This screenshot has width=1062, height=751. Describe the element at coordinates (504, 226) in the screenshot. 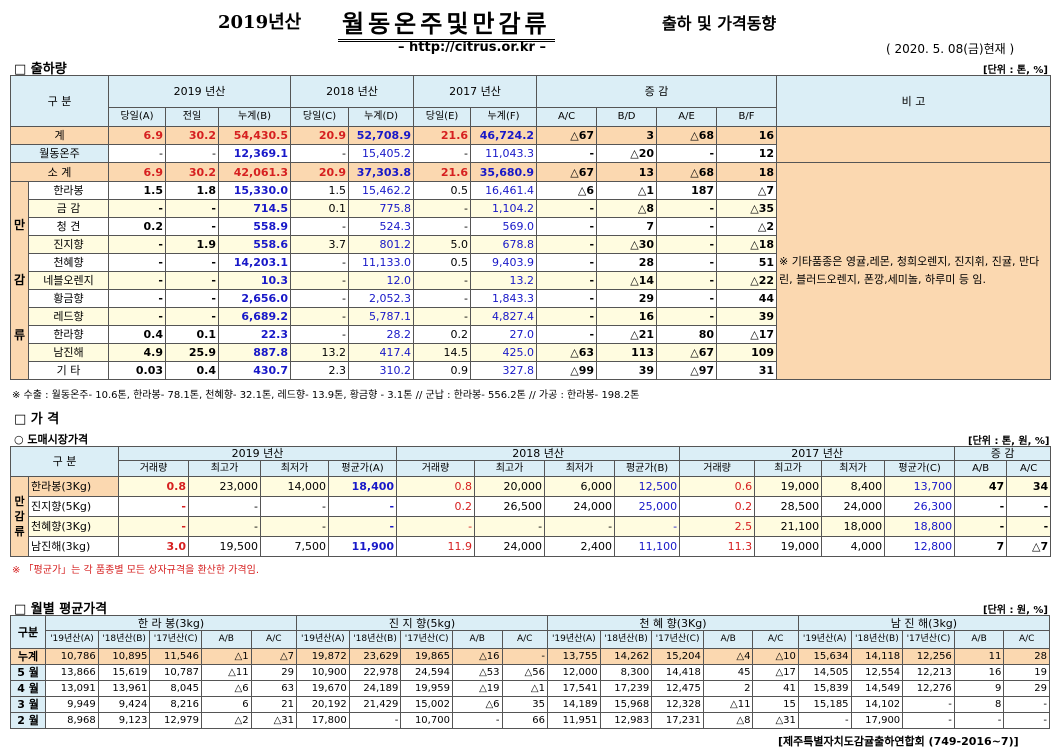

I see `cell: 569.0` at that location.